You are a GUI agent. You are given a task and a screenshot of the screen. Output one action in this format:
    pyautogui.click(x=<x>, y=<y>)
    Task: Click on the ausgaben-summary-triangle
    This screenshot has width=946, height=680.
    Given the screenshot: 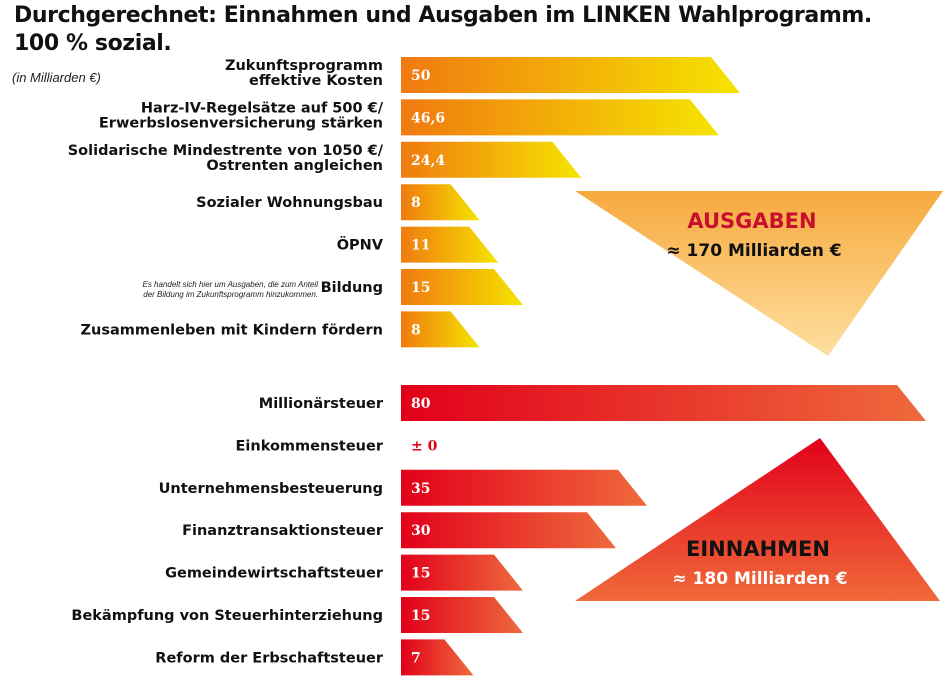 What is the action you would take?
    pyautogui.click(x=759, y=273)
    